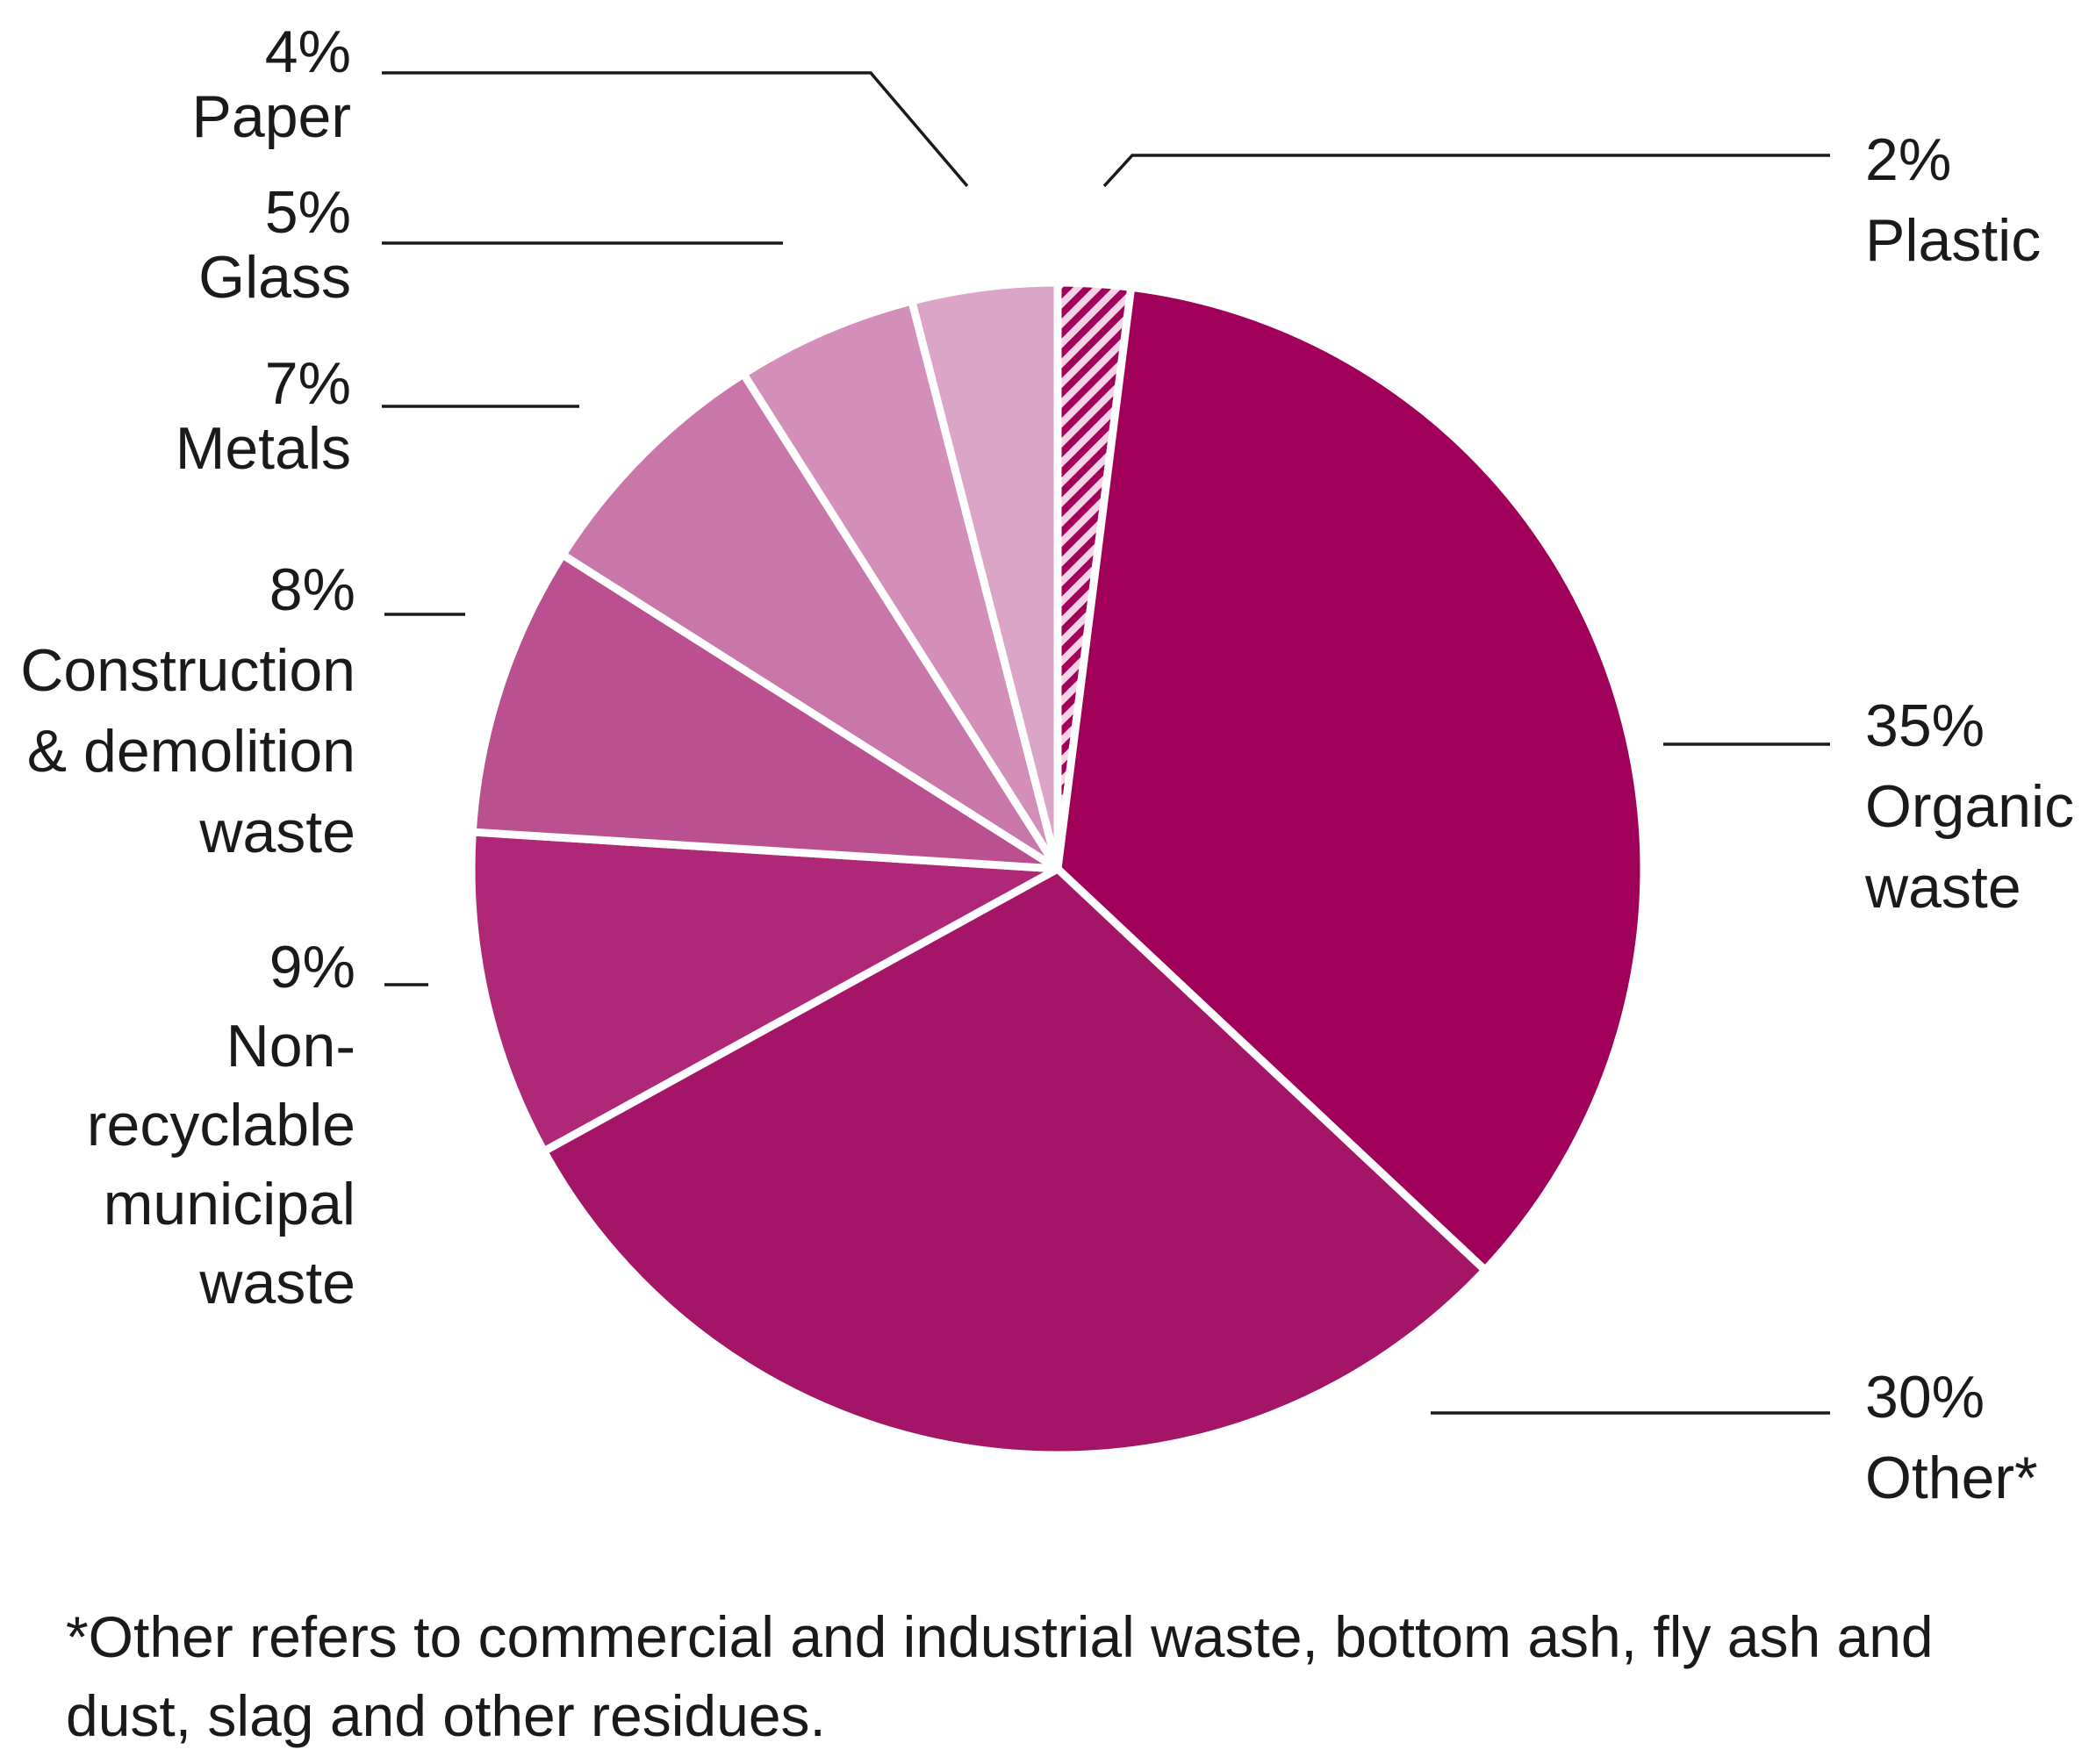 The width and height of the screenshot is (2096, 1764). What do you see at coordinates (1925, 1397) in the screenshot?
I see `slice-percent: 30%` at bounding box center [1925, 1397].